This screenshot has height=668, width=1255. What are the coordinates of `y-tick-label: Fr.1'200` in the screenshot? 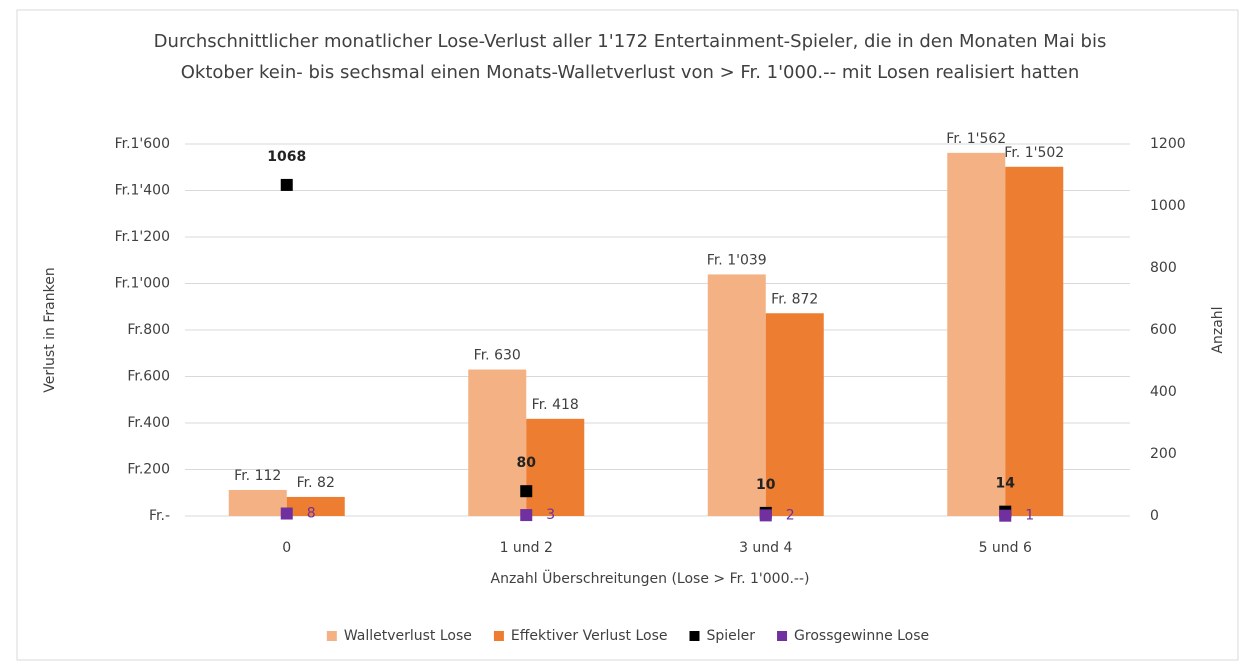 It's located at (142, 237).